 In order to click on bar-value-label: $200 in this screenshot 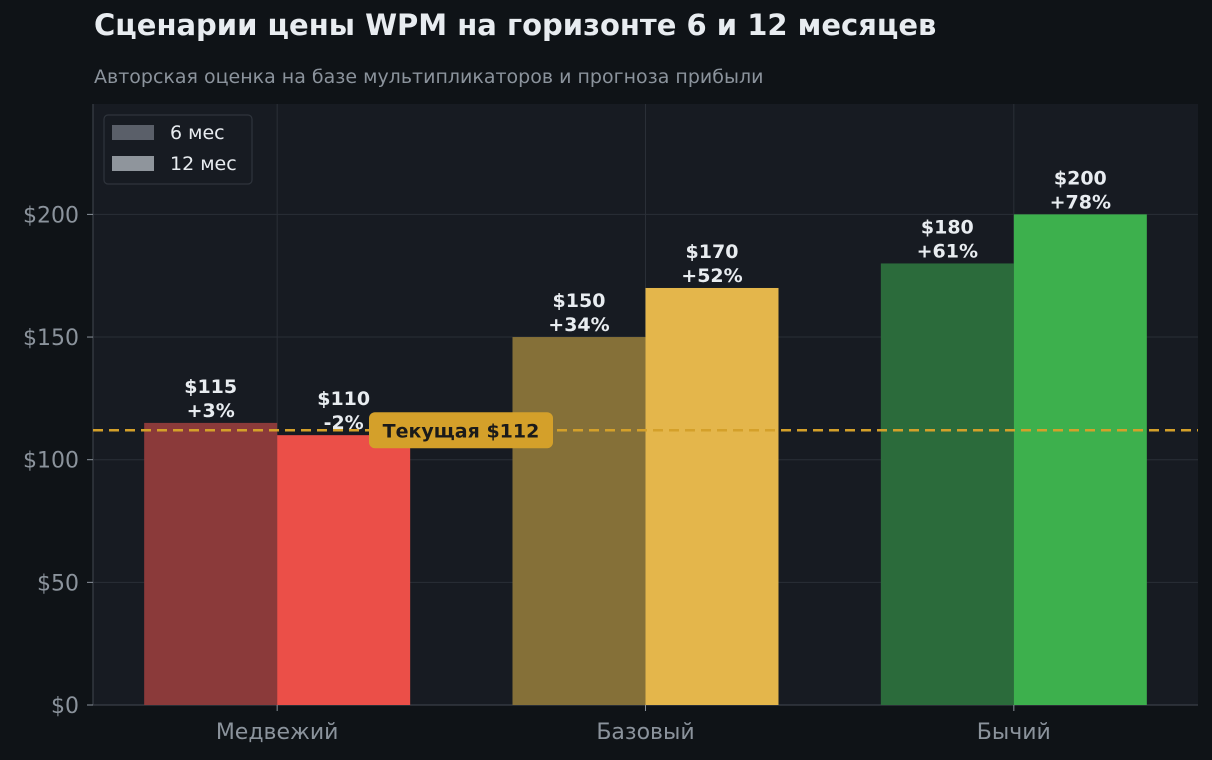, I will do `click(1080, 178)`.